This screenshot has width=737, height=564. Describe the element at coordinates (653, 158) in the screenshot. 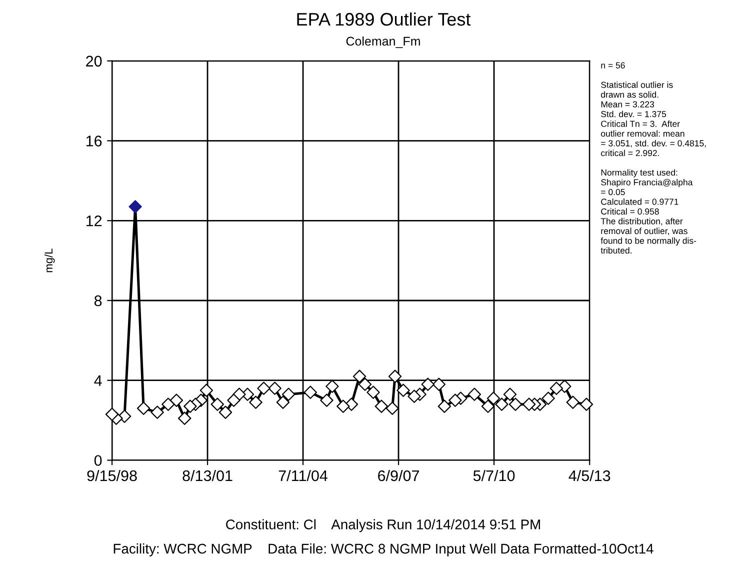

I see `text: n = 56 Statistical outlier is drawn as solid. Mean = 3.223 Std. dev. = 1.375 Critical Tn = 3. After outlier removal: mean = 3.051, std. dev. = 0.4815, critical = 2.992. Normality test used: Shapiro Francia@alpha = 0.05 Calculated = 0.9771 Critical = 0.958 The distribution, after removal of outlier, was found to be normally dis- tributed.` at that location.